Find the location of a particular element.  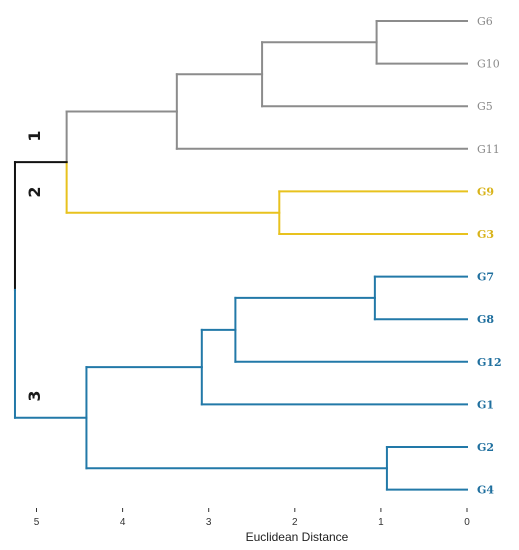

axis-tick-label-5: 5 is located at coordinates (37, 522).